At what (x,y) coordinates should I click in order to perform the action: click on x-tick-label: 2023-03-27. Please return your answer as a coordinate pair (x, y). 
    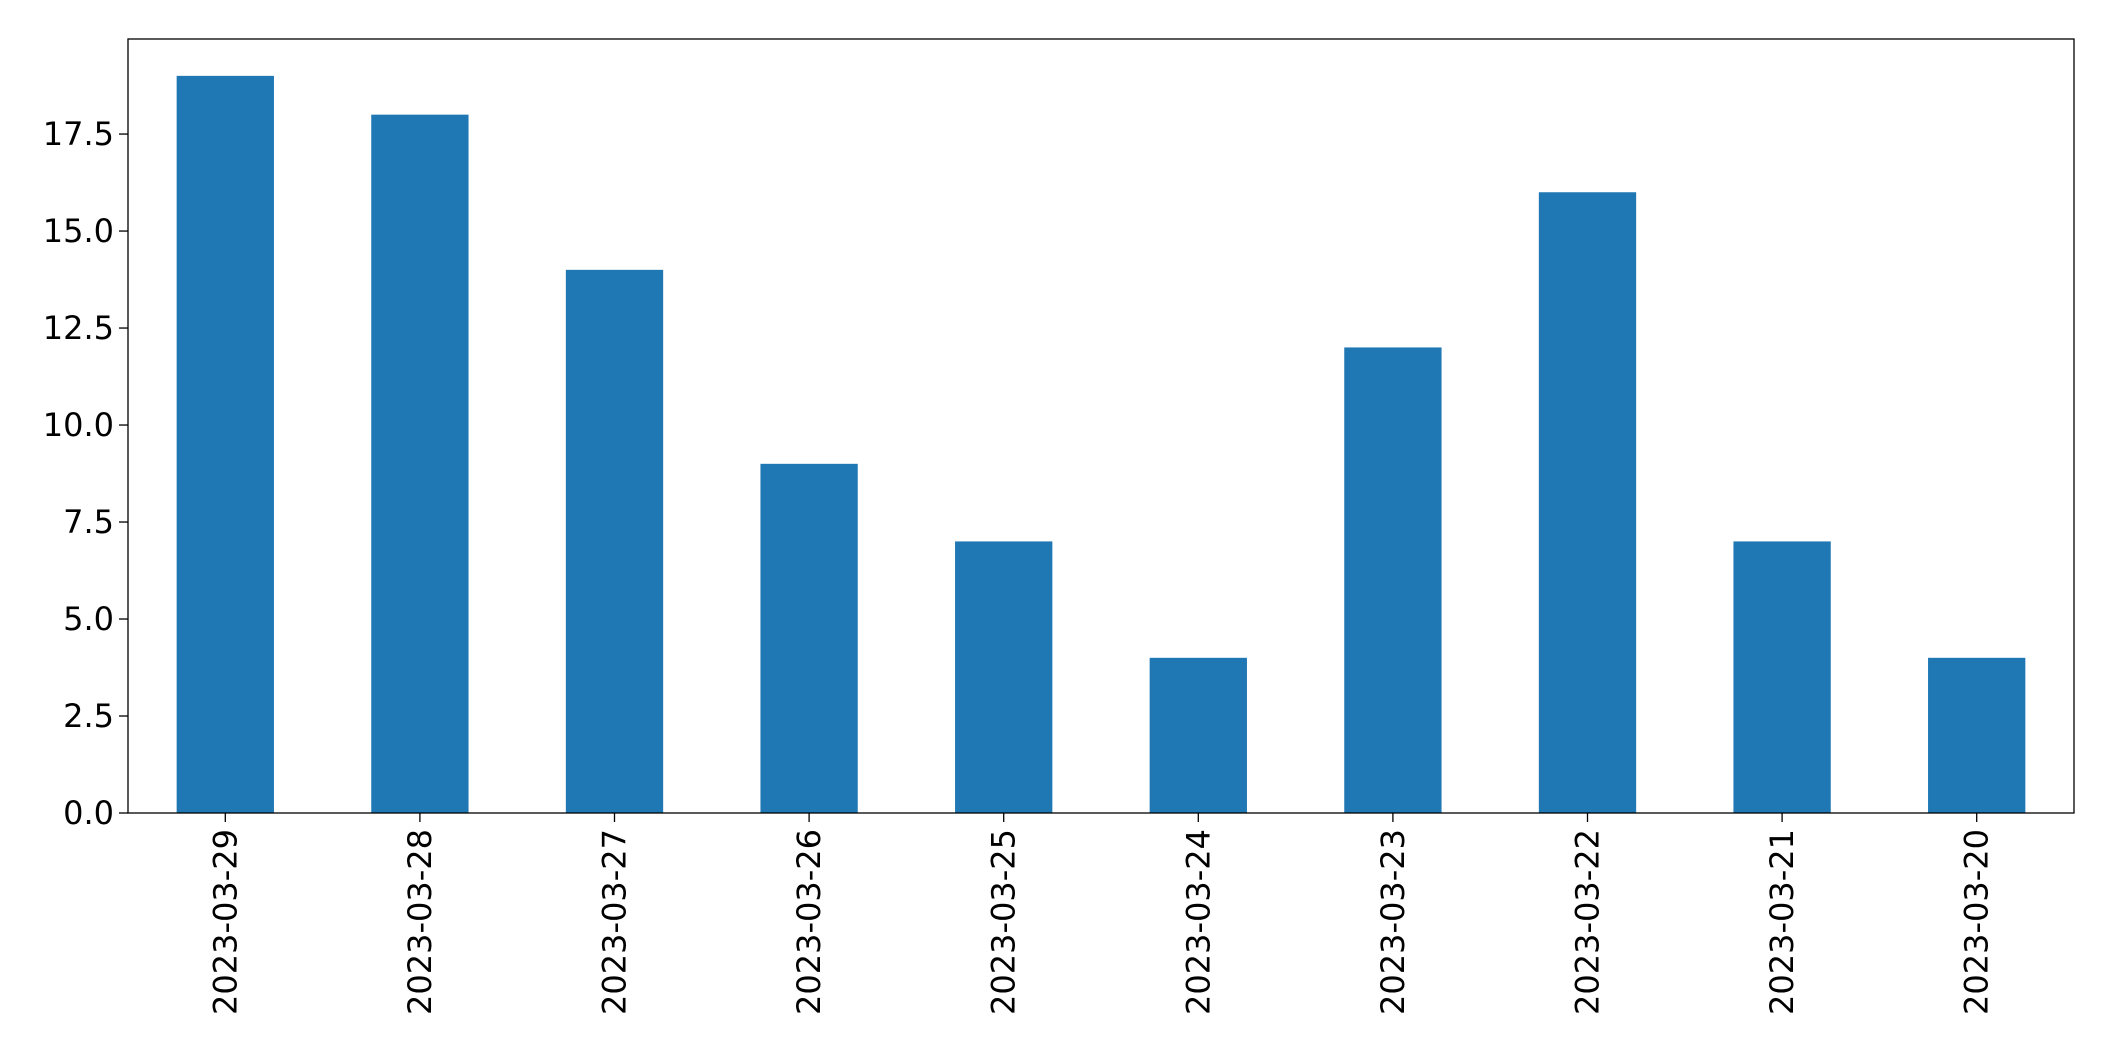
    Looking at the image, I should click on (615, 922).